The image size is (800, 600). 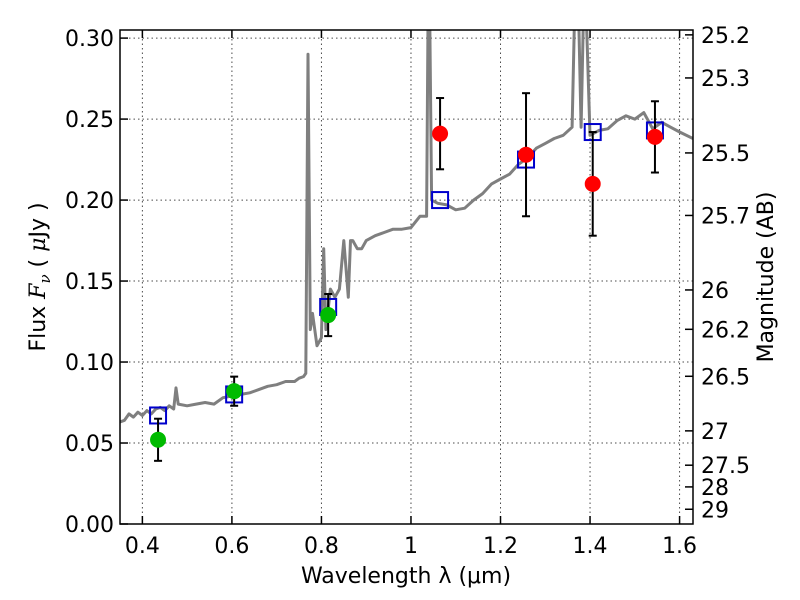 I want to click on y-tick-label: 0.30, so click(x=89, y=39).